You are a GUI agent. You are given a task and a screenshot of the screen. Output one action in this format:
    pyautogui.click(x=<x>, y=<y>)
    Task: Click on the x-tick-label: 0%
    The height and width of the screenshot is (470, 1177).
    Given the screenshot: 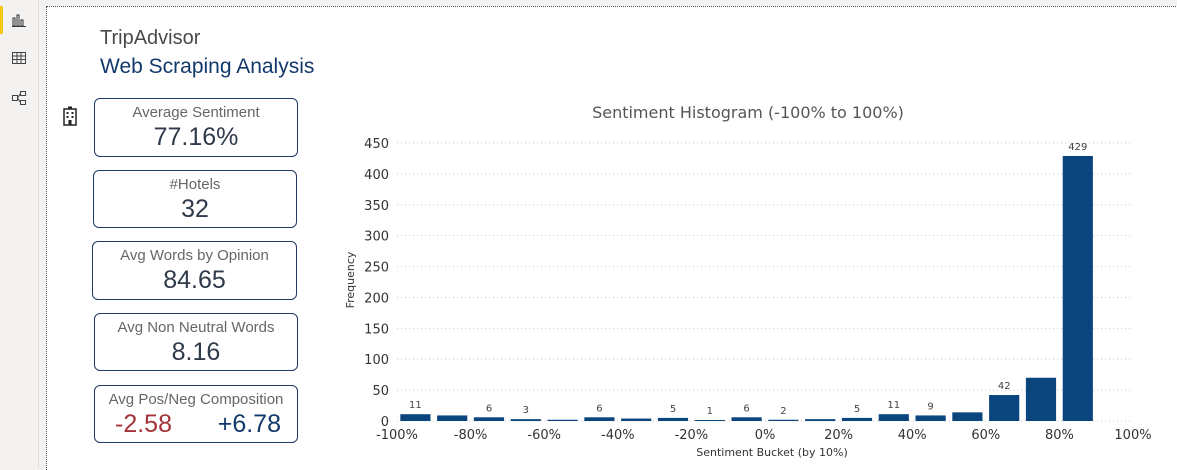 What is the action you would take?
    pyautogui.click(x=765, y=435)
    